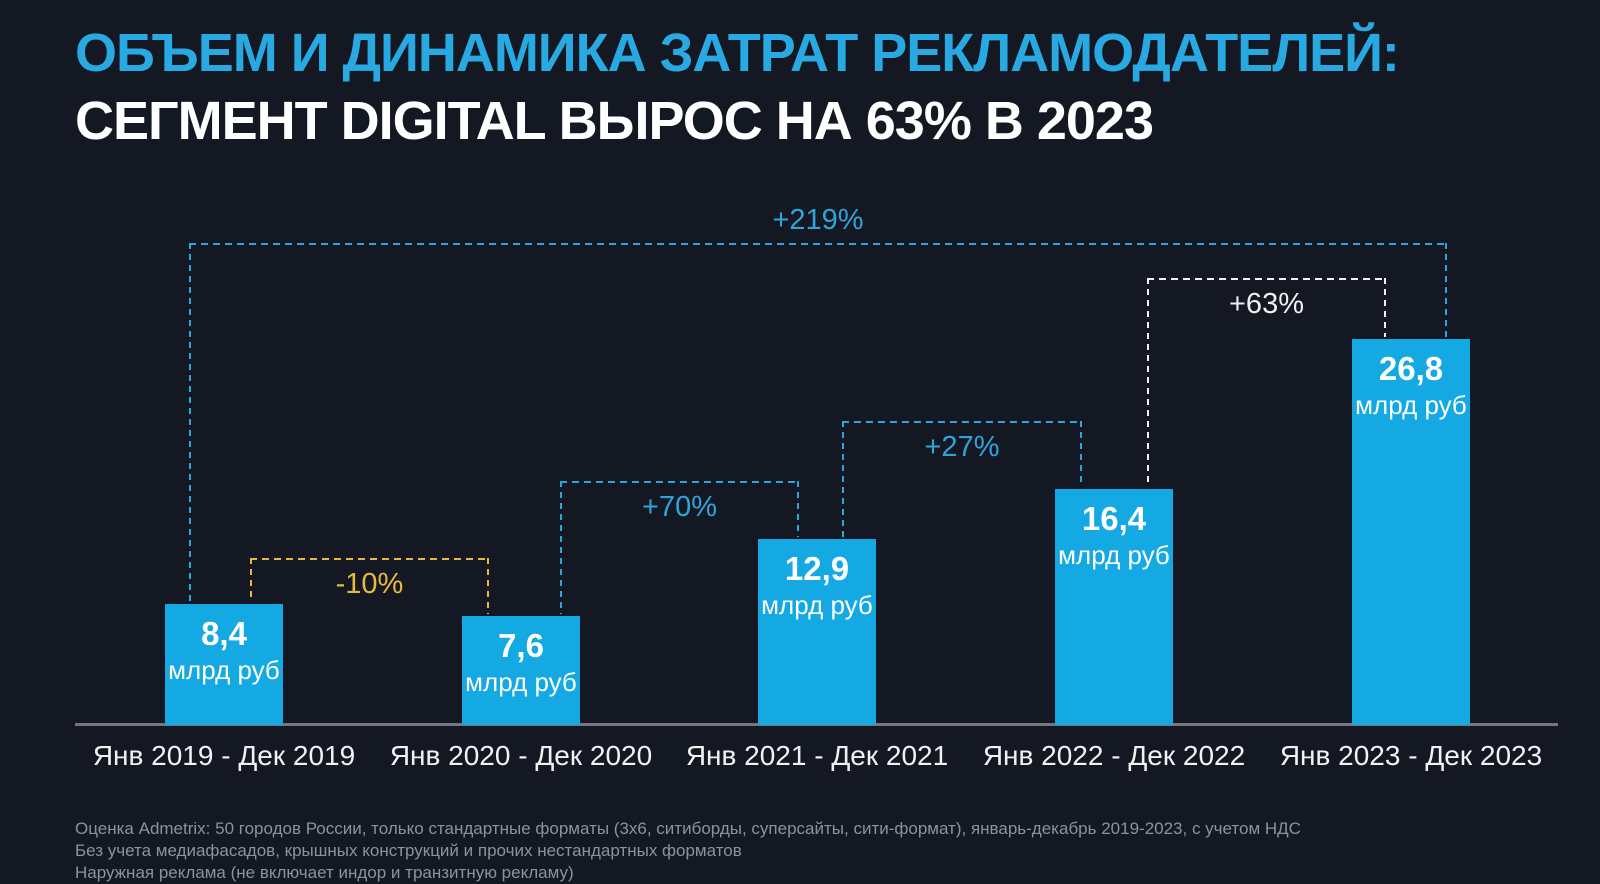  Describe the element at coordinates (1411, 532) in the screenshot. I see `bar: 26,8 млрд руб` at that location.